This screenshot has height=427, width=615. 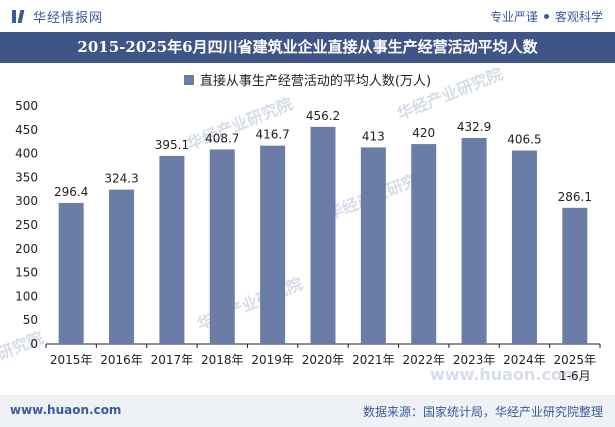 What do you see at coordinates (575, 197) in the screenshot?
I see `bar-value-label: 286.1` at bounding box center [575, 197].